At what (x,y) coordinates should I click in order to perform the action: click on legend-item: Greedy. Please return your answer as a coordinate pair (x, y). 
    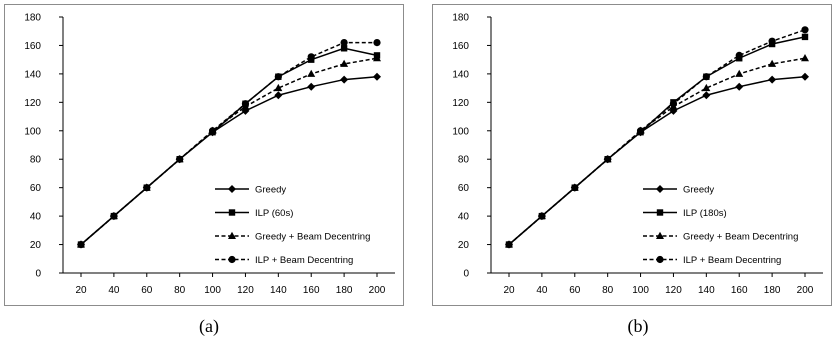
    Looking at the image, I should click on (250, 190).